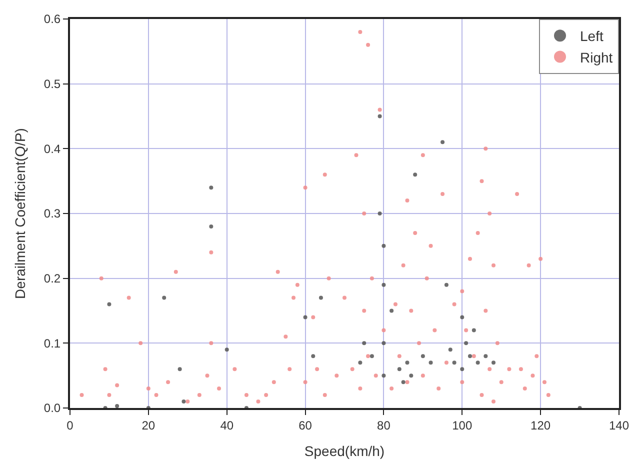 This screenshot has height=469, width=641. Describe the element at coordinates (52, 149) in the screenshot. I see `y-tick-label: 0.4` at that location.